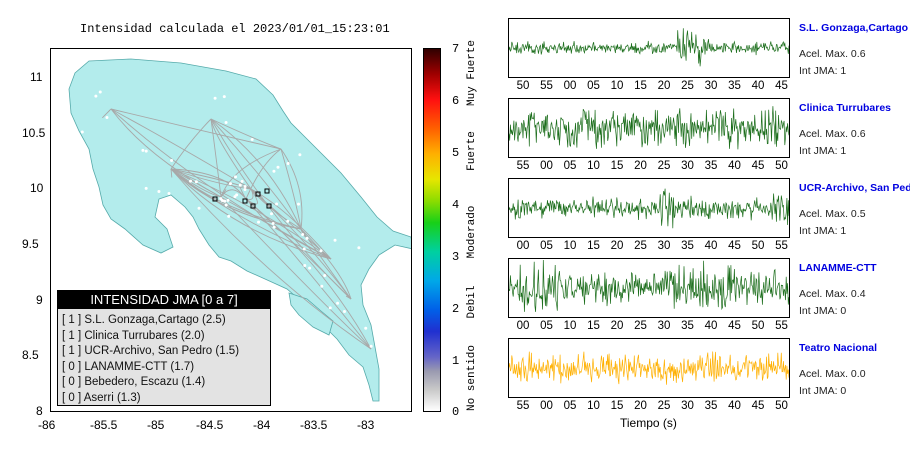 Image resolution: width=910 pixels, height=460 pixels. Describe the element at coordinates (832, 214) in the screenshot. I see `station-max-accel: Acel. Max. 0.5` at that location.